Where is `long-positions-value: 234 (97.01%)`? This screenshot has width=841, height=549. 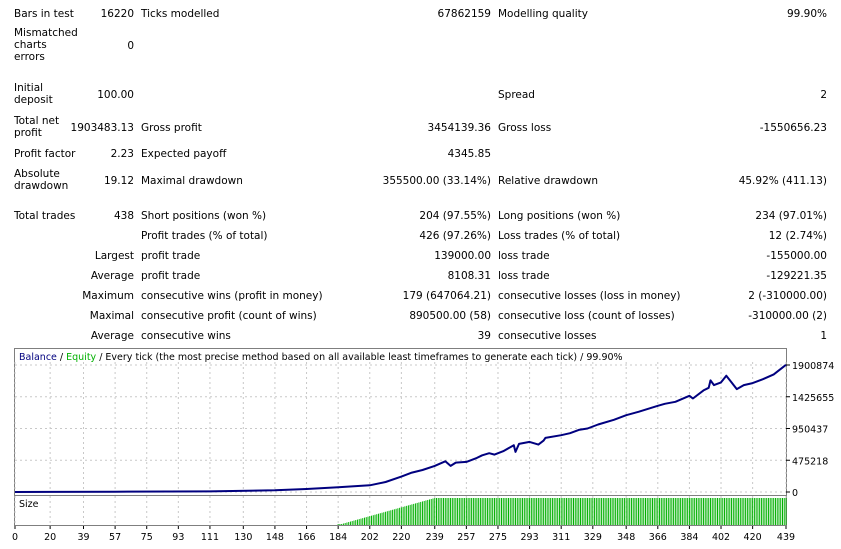 long-positions-value: 234 (97.01%) is located at coordinates (791, 216).